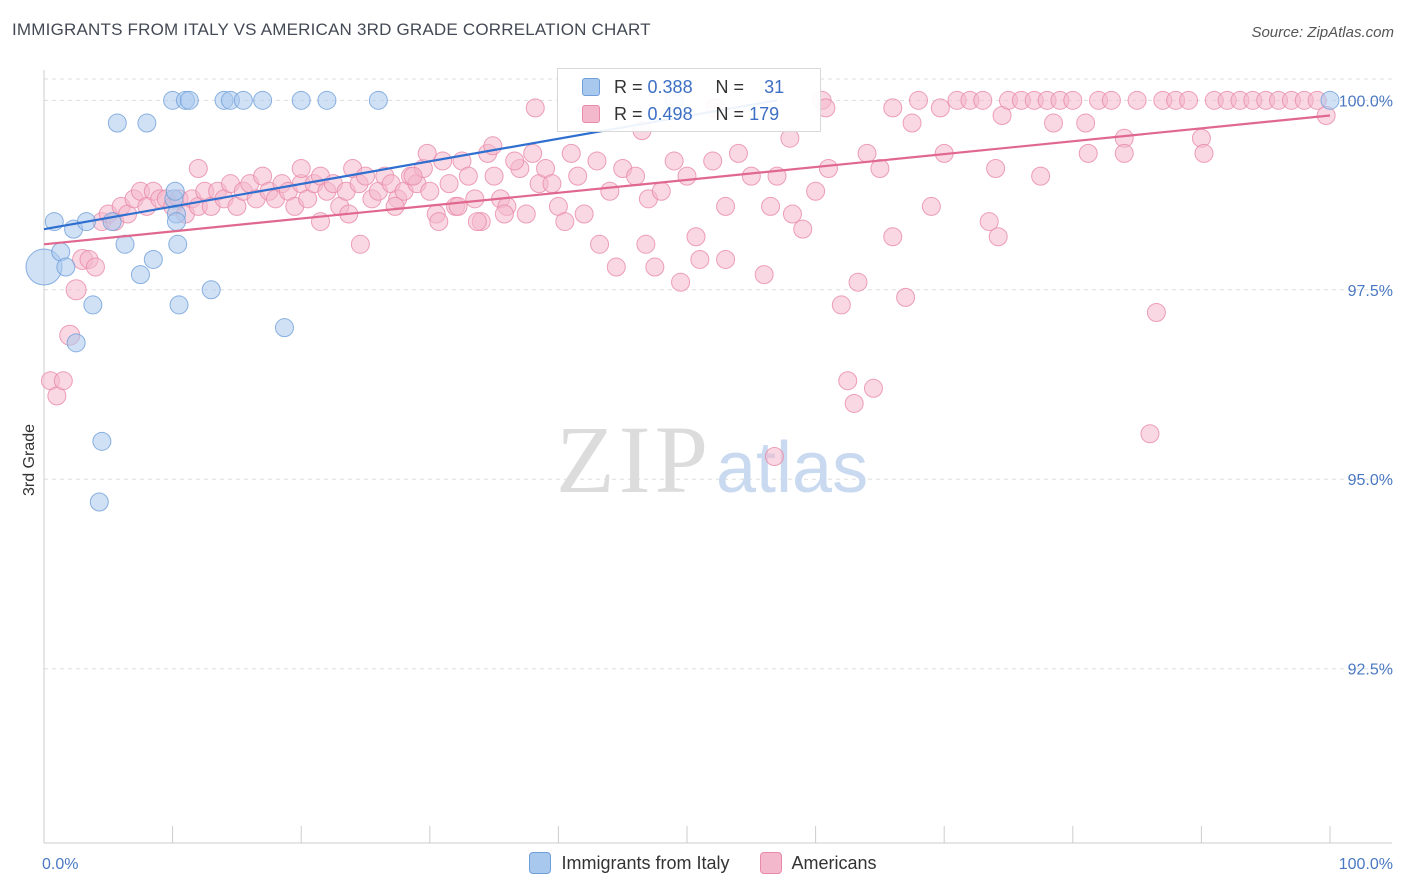 This screenshot has width=1406, height=892. I want to click on legend-r-value: 0.388, so click(670, 86).